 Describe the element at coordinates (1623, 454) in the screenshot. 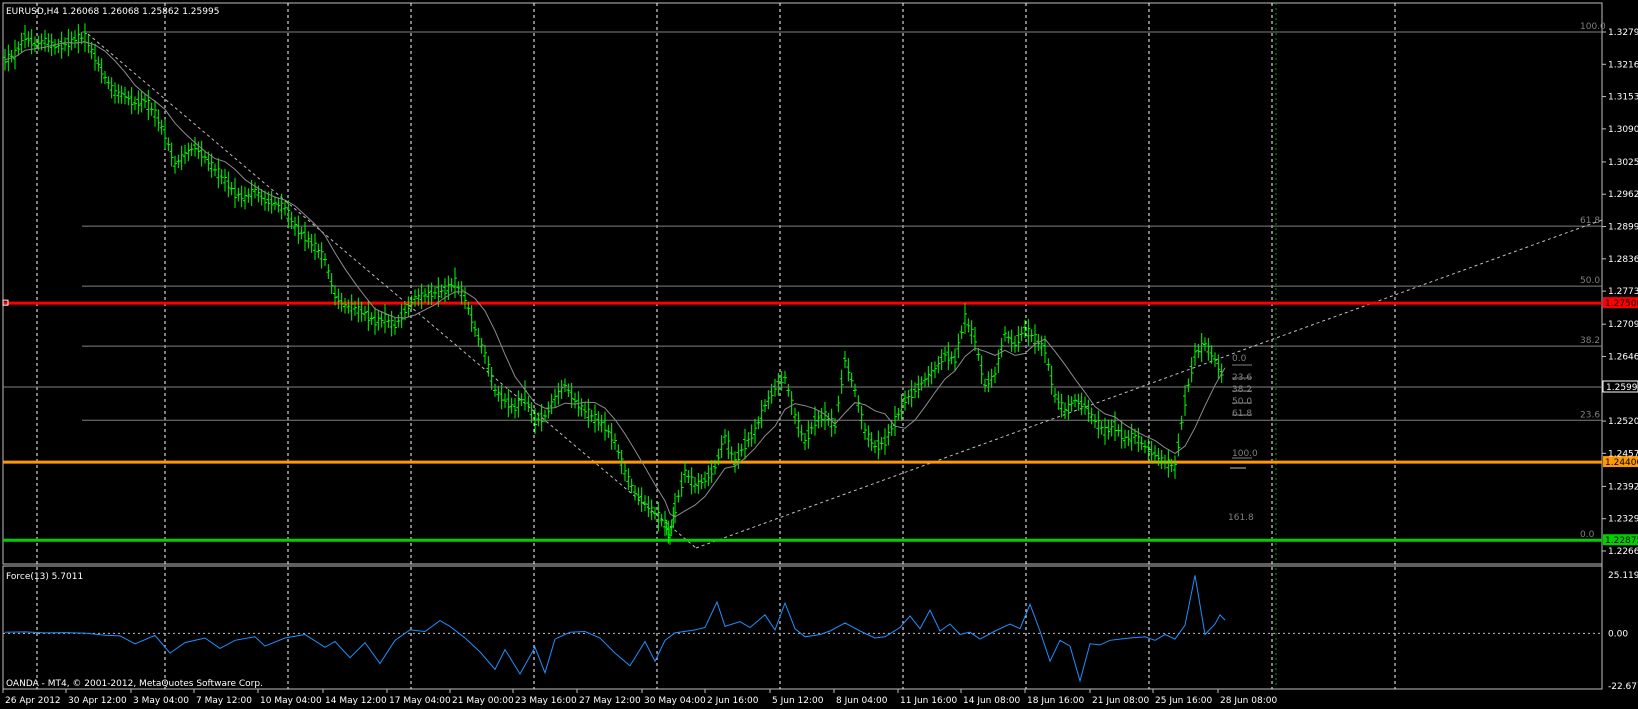

I see `price-tick-label: 1.24570` at that location.